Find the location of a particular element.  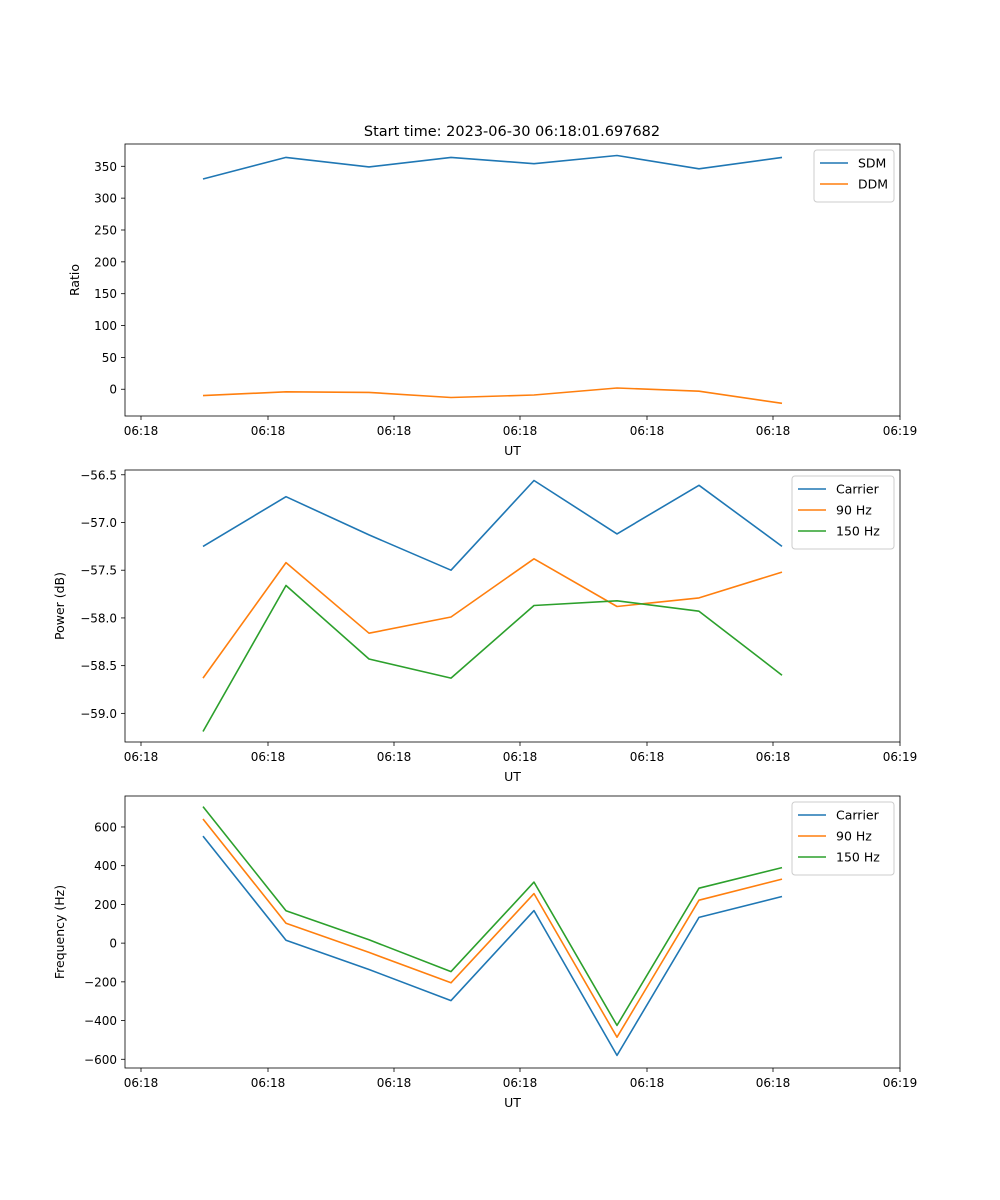

y-axis-label: Power (dB) is located at coordinates (59, 606).